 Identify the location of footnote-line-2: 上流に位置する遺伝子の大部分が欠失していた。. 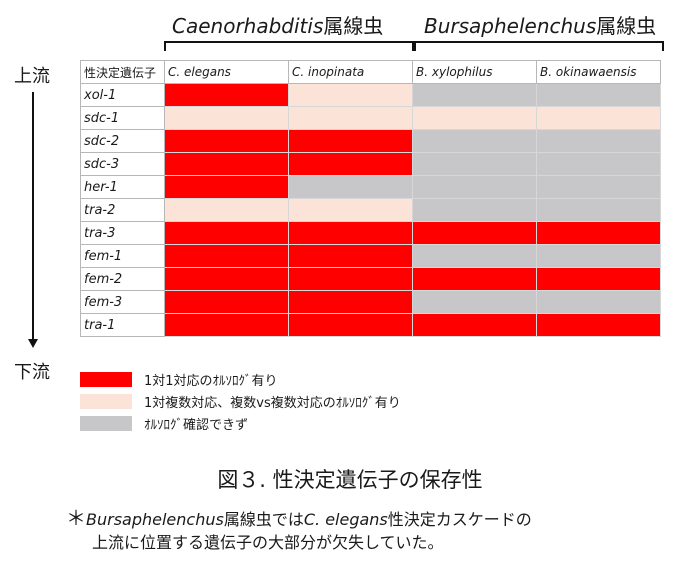
(268, 542).